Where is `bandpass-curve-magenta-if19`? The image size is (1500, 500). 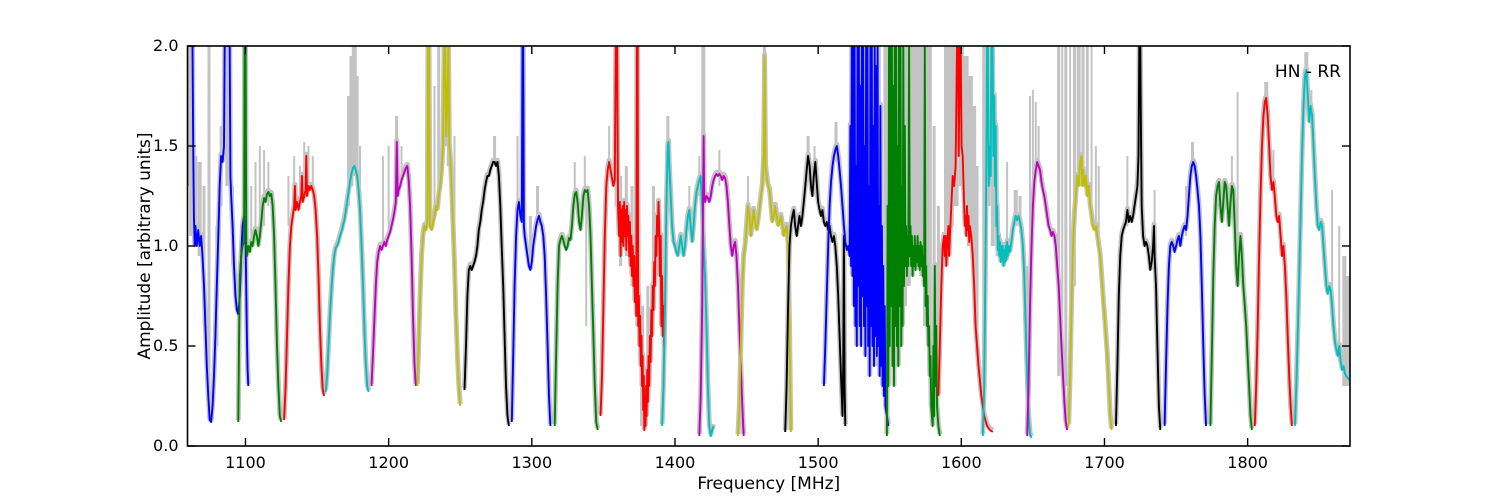
bandpass-curve-magenta-if19 is located at coordinates (1047, 299).